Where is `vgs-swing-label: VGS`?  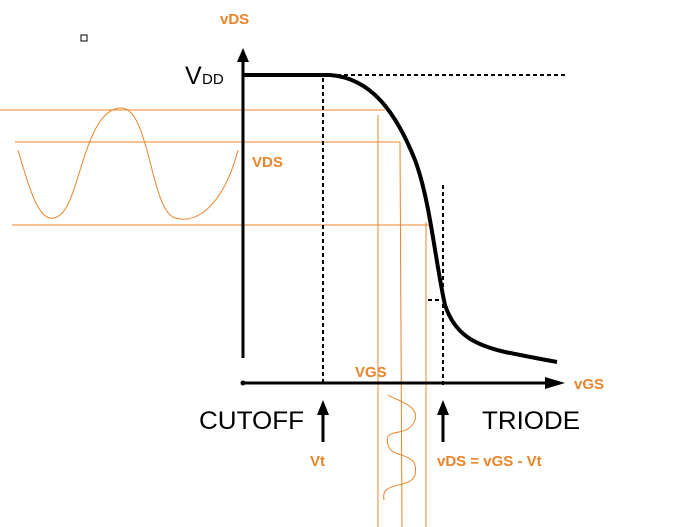 vgs-swing-label: VGS is located at coordinates (371, 372).